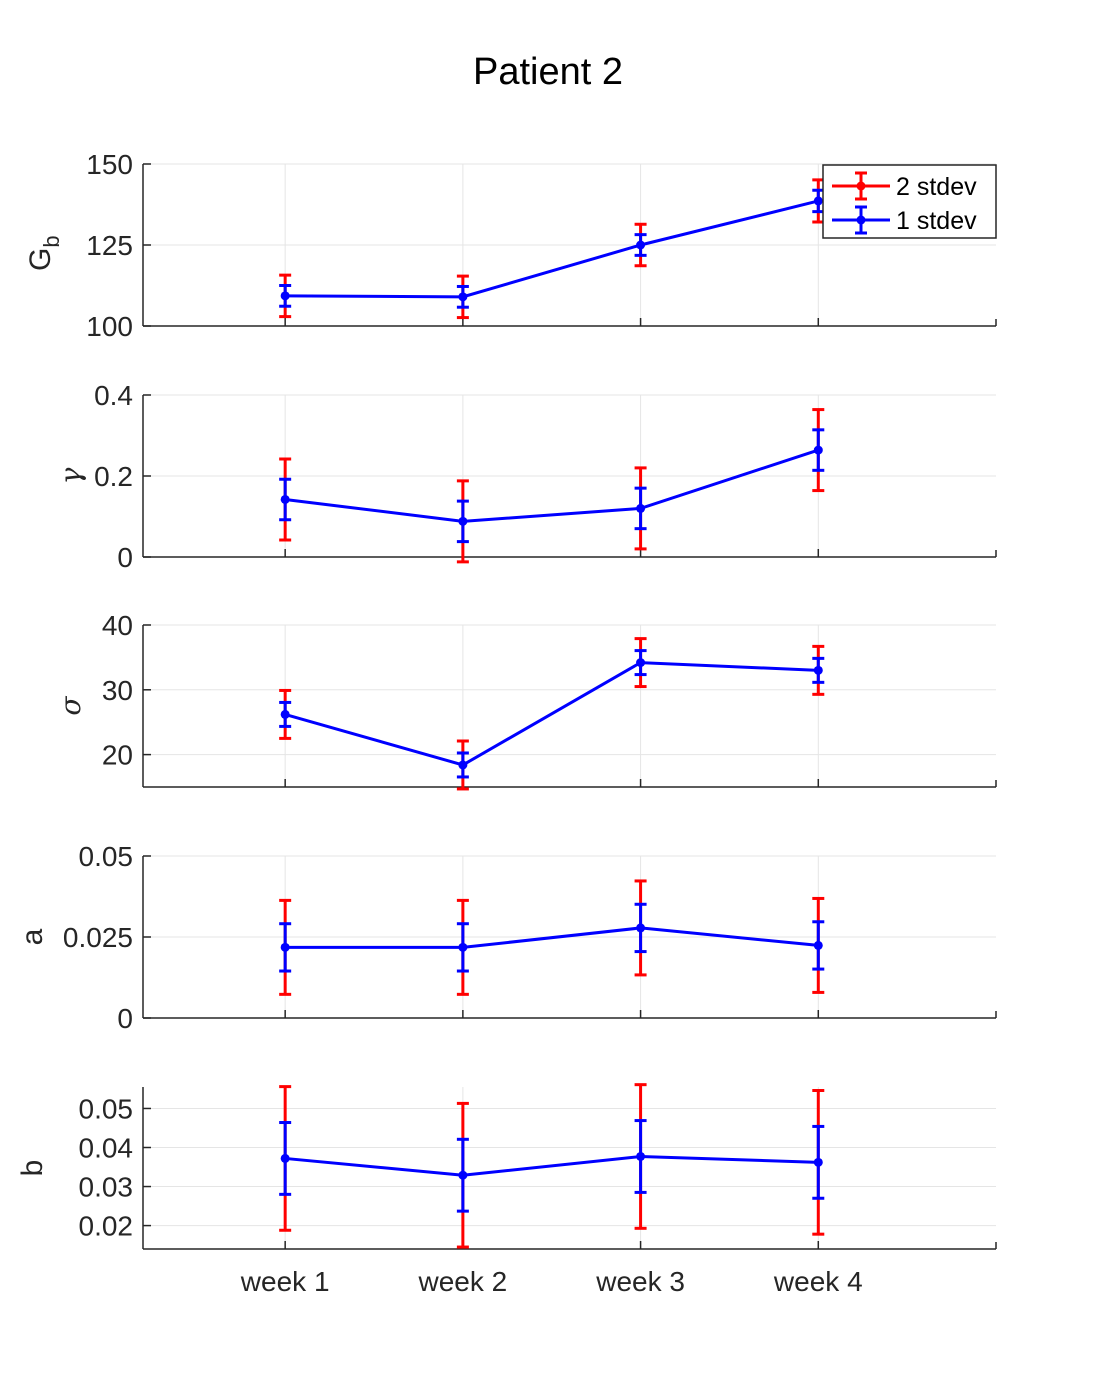 This screenshot has width=1100, height=1400. Describe the element at coordinates (106, 1187) in the screenshot. I see `y-tick-label: 0.03` at that location.